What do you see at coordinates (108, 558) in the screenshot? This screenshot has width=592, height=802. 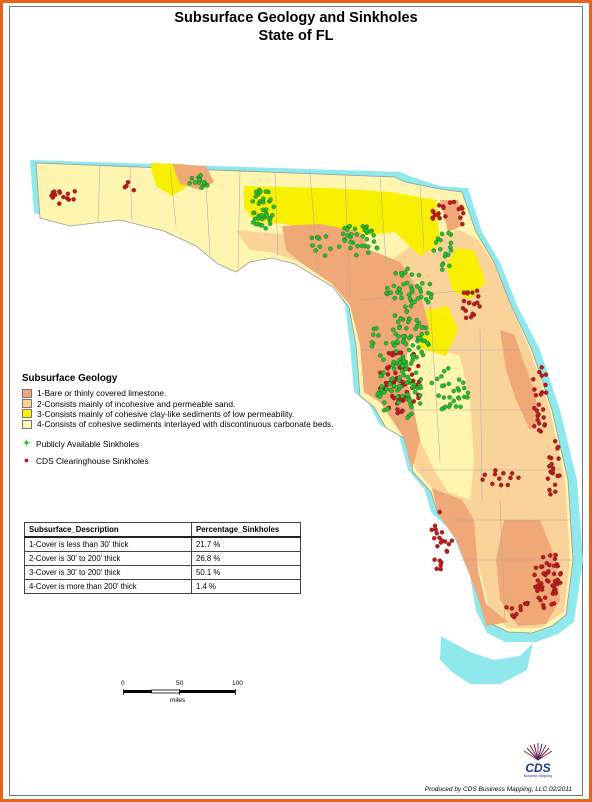 I see `table-cell: 2-Cover is 30' to 200' thick` at bounding box center [108, 558].